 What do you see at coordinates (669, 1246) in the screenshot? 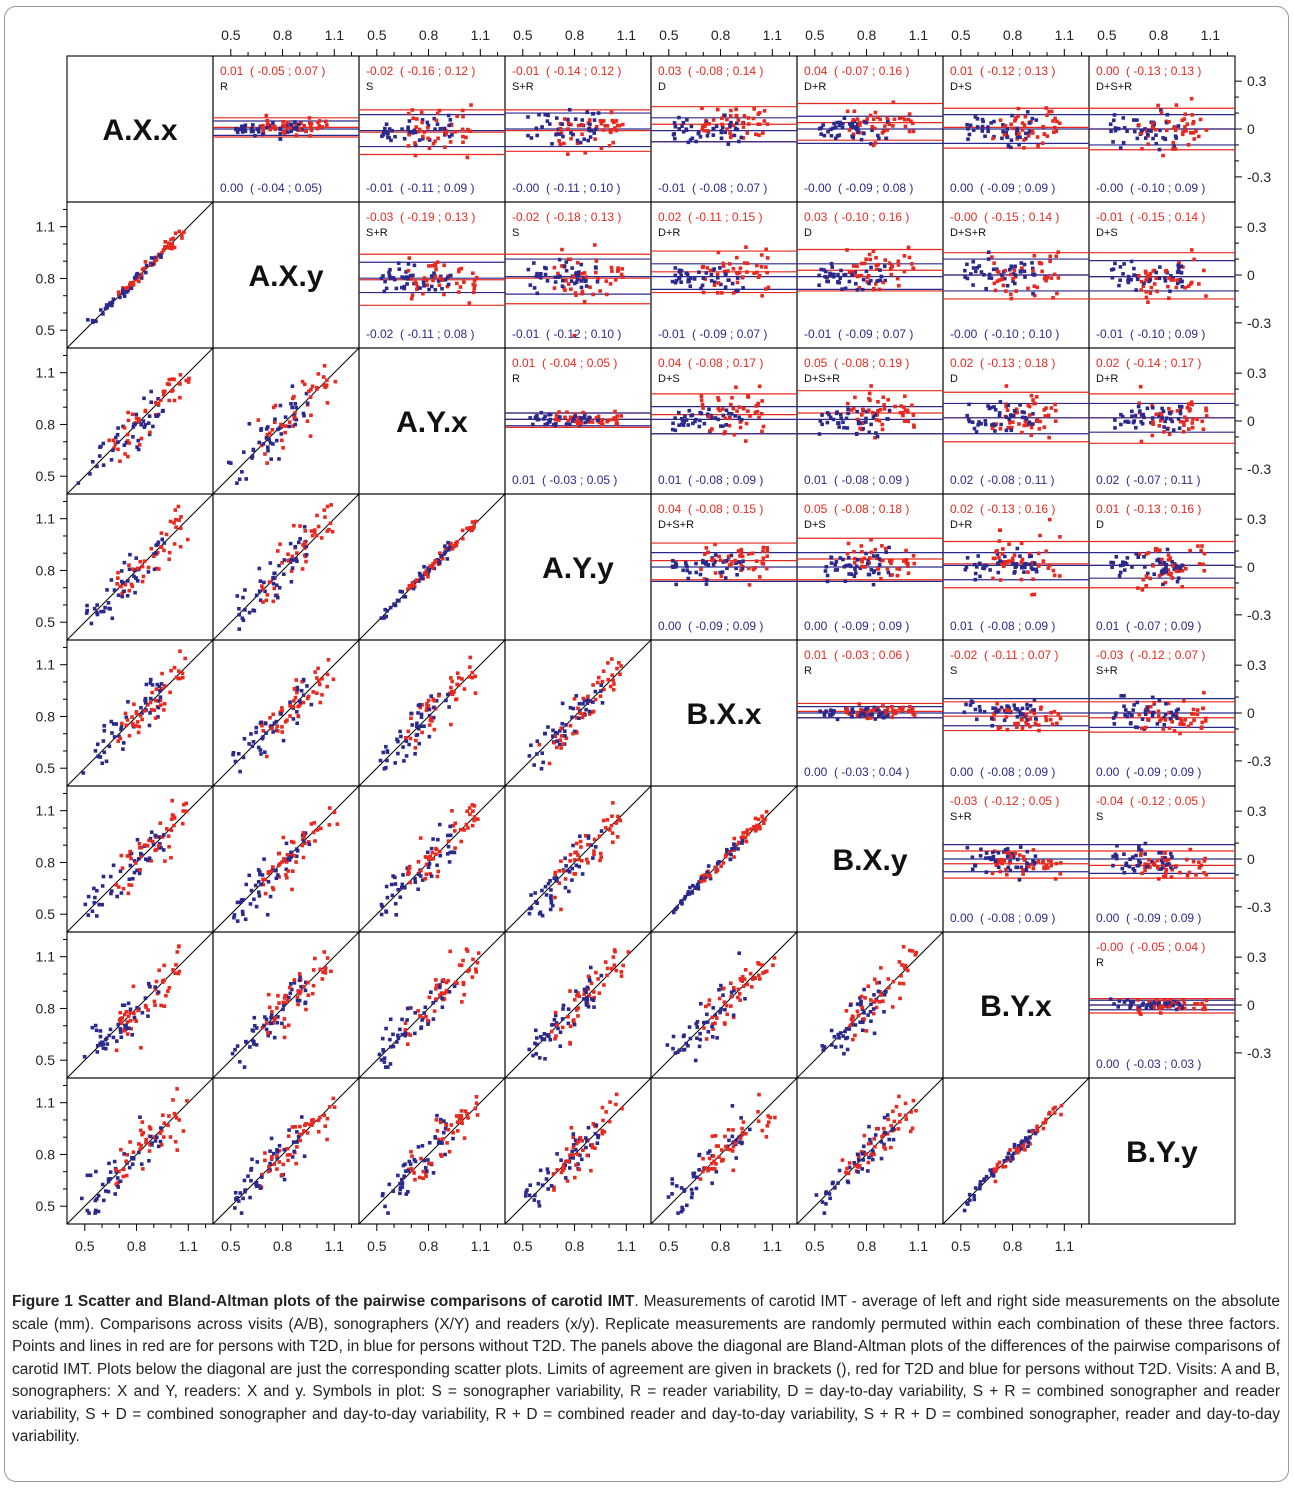
I see `x-tick-label: 0.5` at bounding box center [669, 1246].